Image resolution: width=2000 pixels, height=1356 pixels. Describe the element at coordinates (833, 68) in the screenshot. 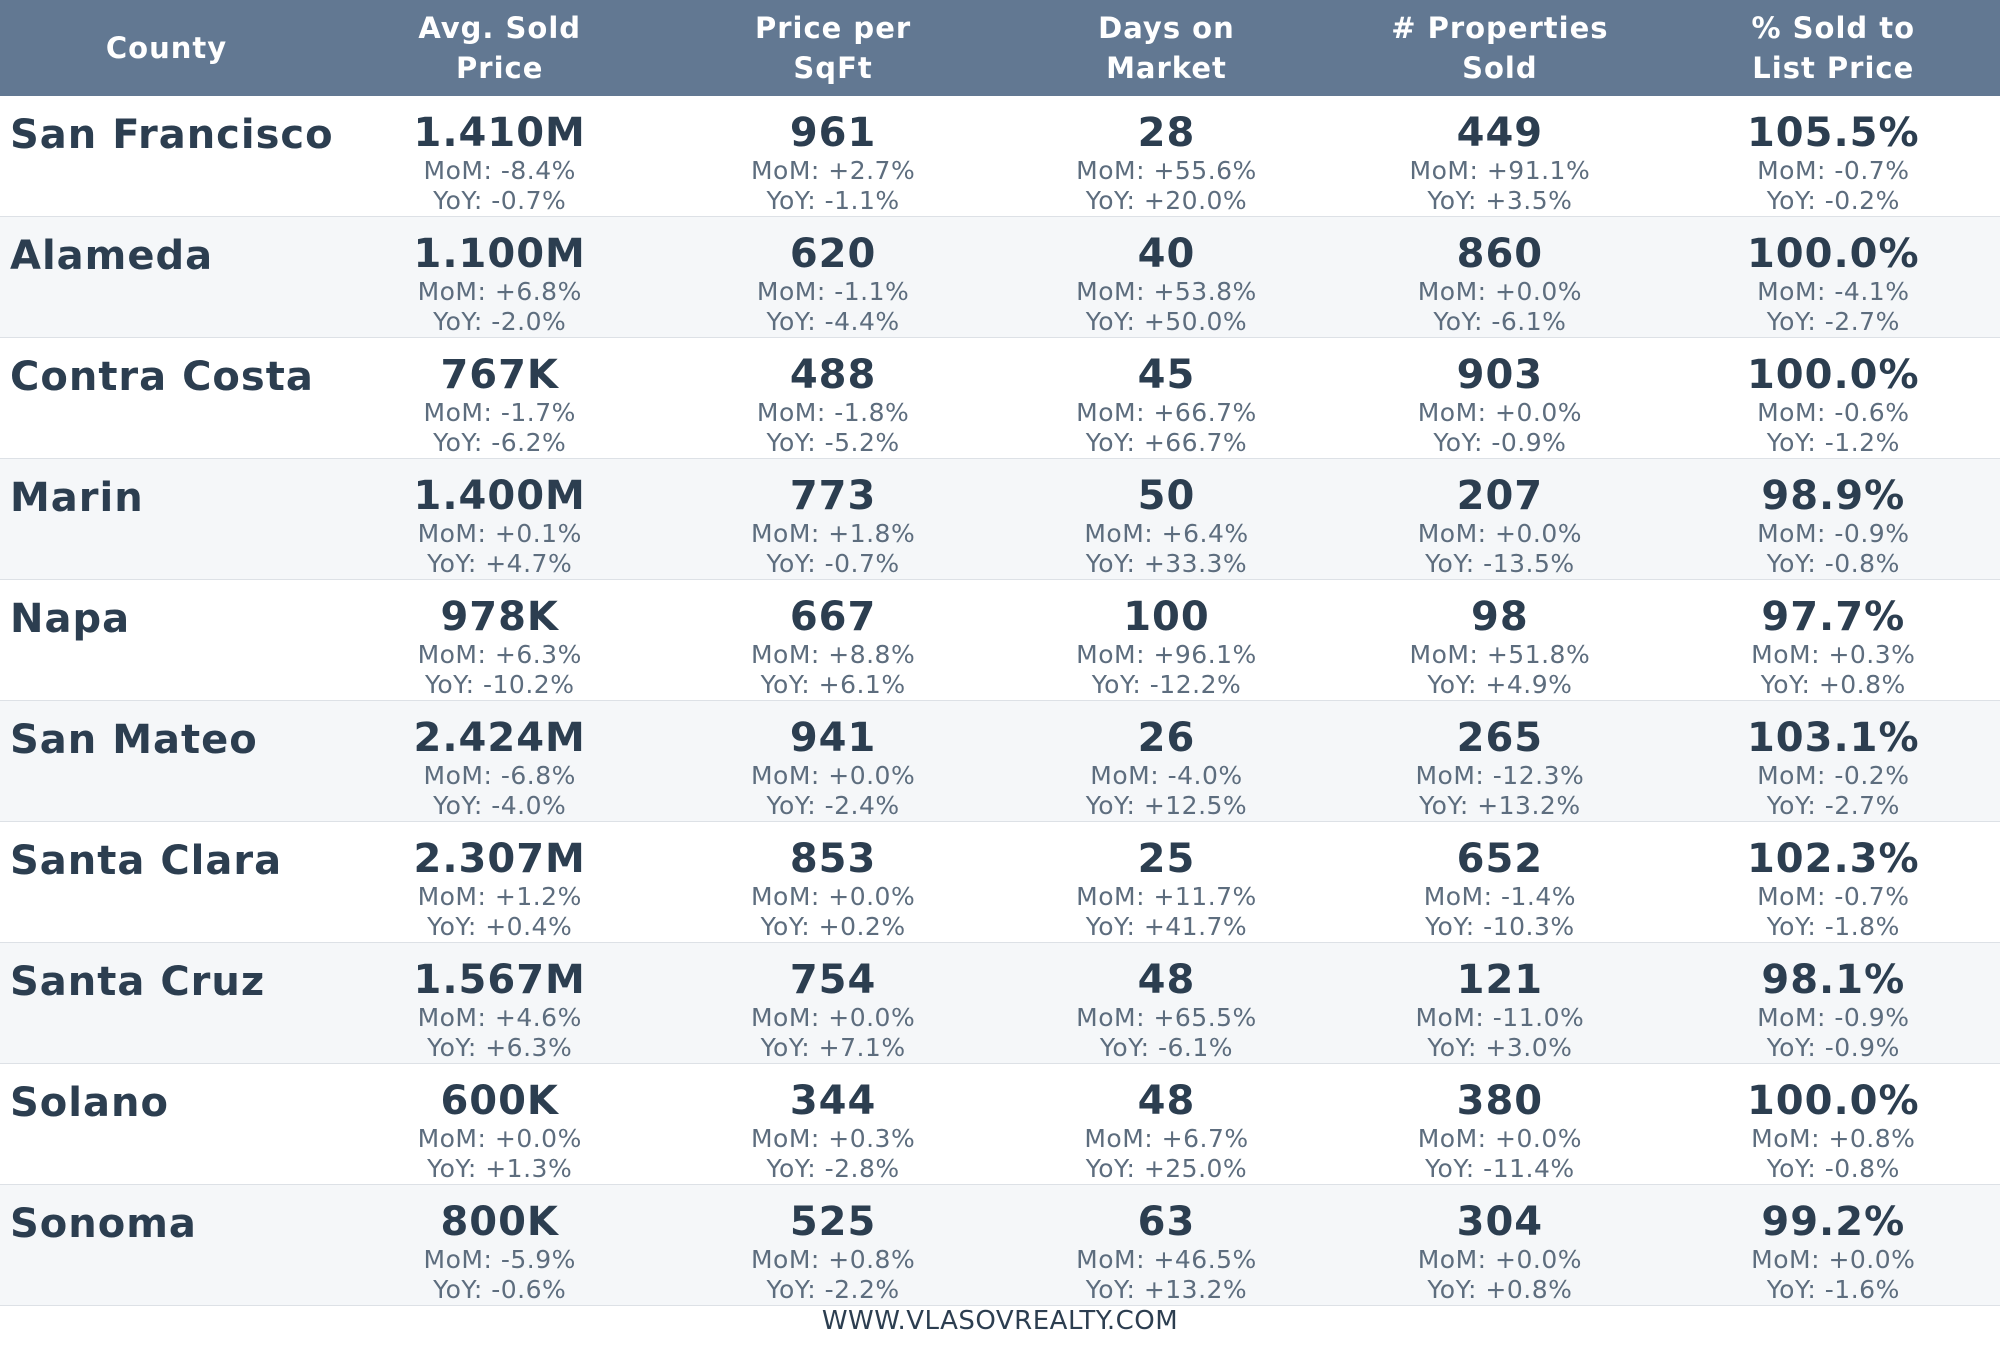

I see `column-header-line2: SqFt` at that location.